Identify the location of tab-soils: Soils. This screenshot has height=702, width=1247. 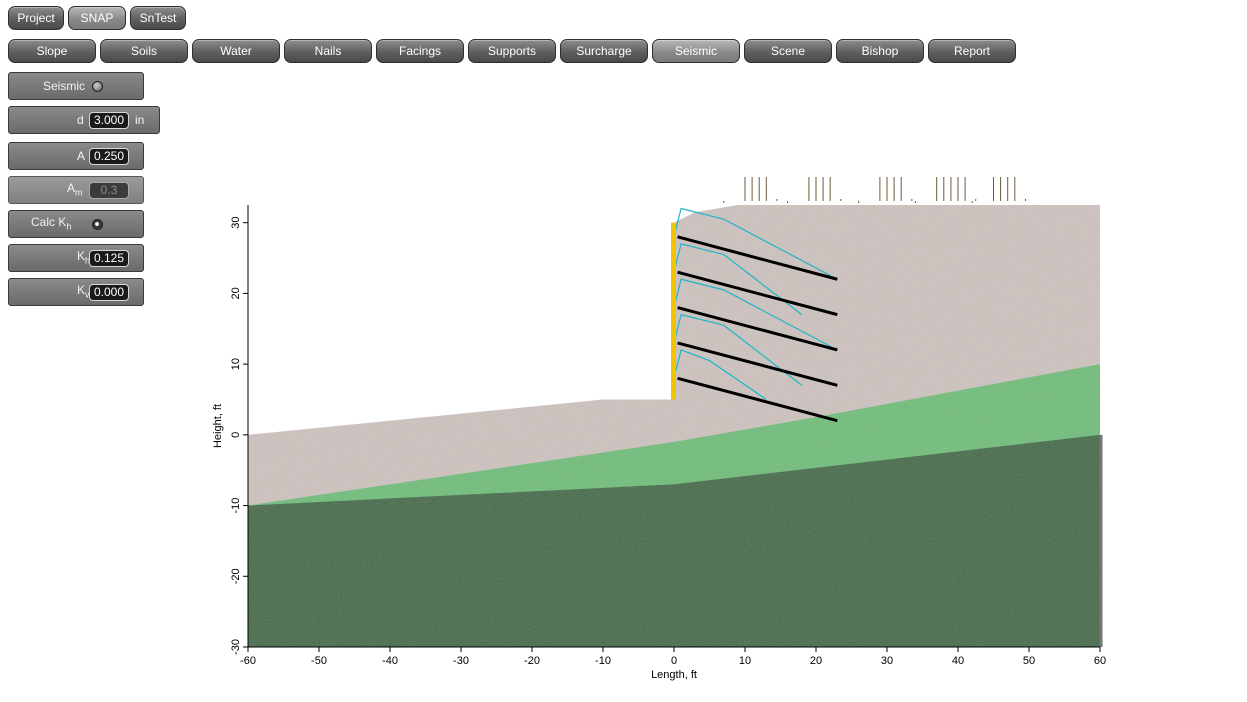
(144, 51).